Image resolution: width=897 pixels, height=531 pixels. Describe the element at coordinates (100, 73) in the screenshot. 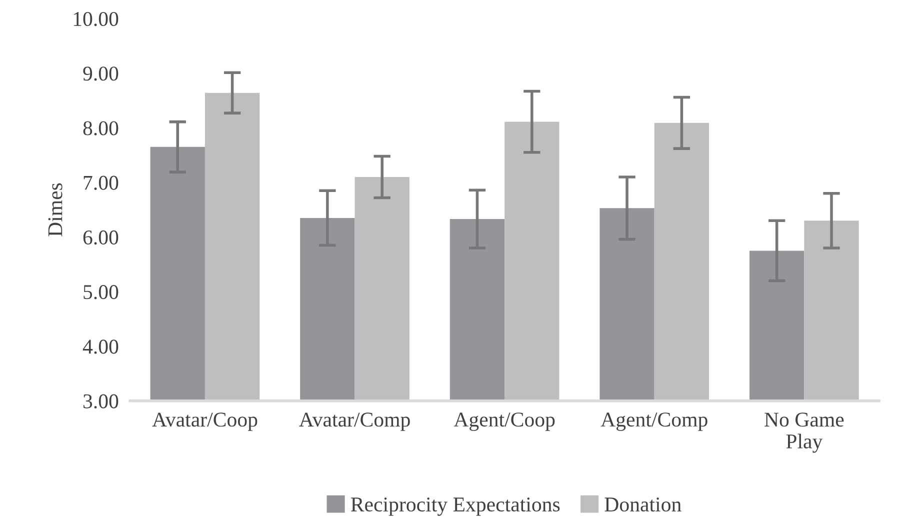

I see `y-tick-label: 9.00` at that location.